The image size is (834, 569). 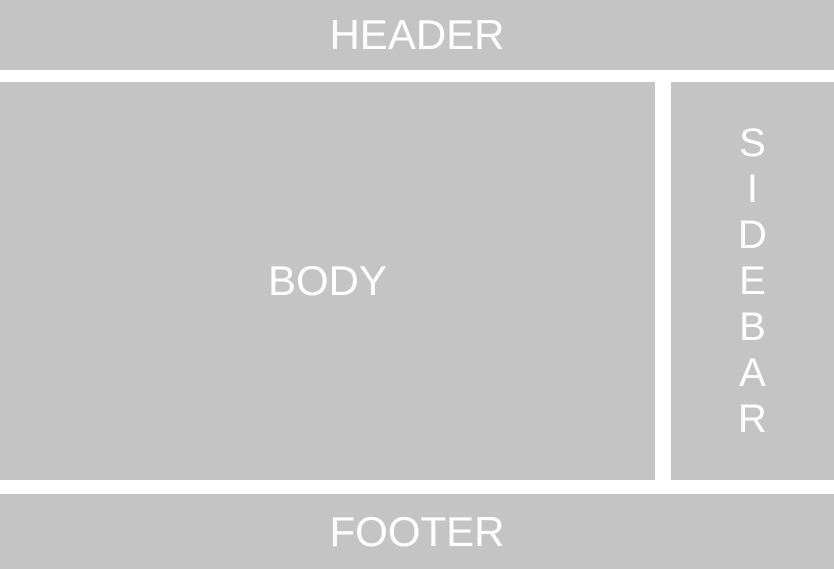 What do you see at coordinates (752, 235) in the screenshot?
I see `sidebar-letter: D` at bounding box center [752, 235].